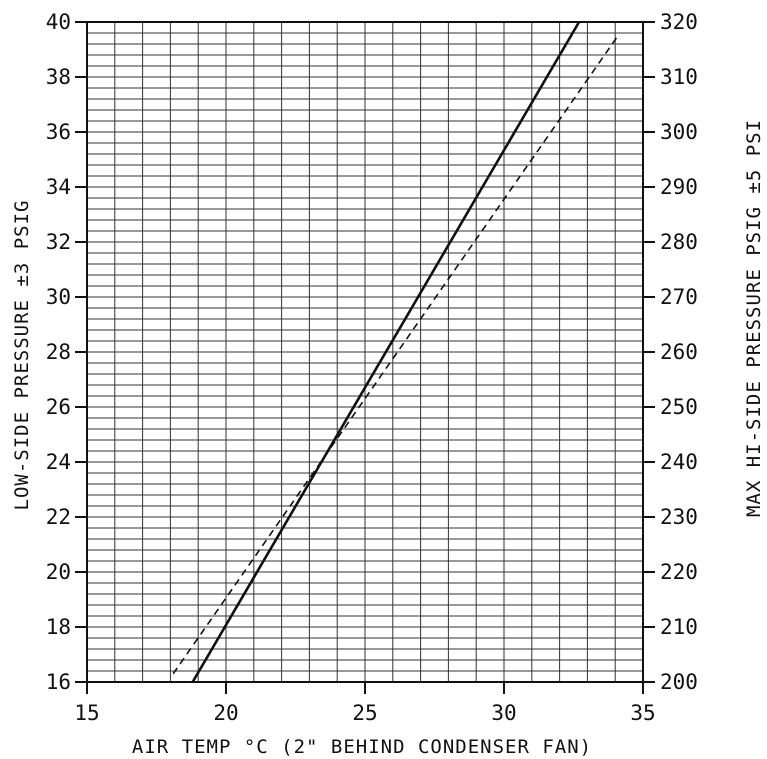 The height and width of the screenshot is (759, 767). I want to click on y2-tick-label: 320, so click(679, 22).